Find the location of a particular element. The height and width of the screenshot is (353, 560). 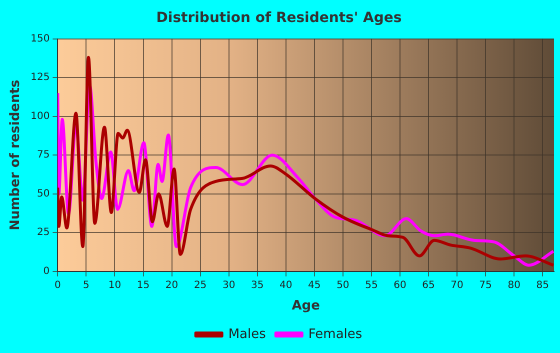

x-tick-label: 0 is located at coordinates (57, 285).